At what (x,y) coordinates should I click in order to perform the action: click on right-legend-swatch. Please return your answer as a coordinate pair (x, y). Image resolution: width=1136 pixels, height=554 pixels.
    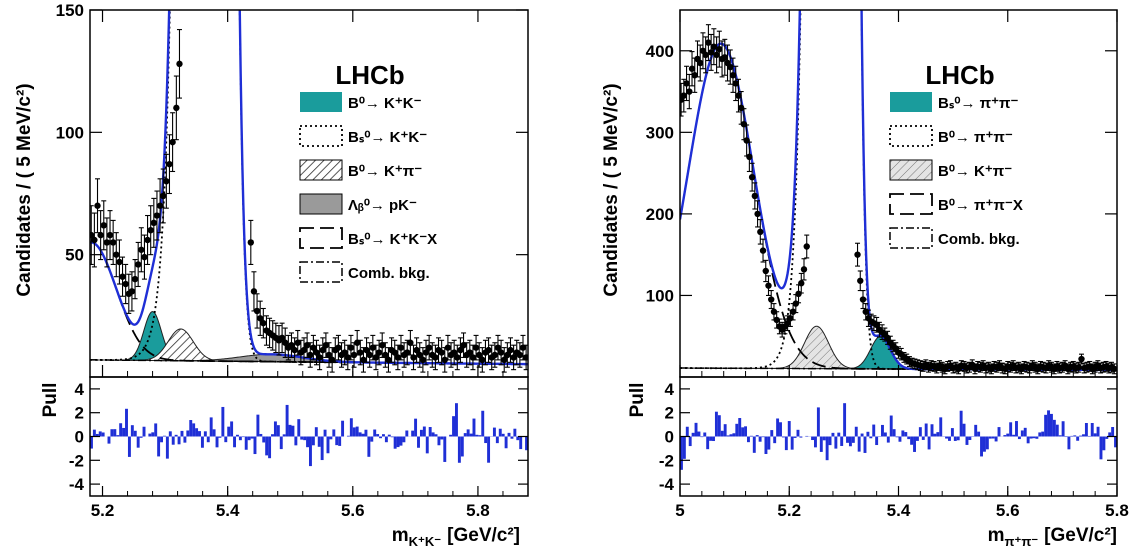
    Looking at the image, I should click on (911, 238).